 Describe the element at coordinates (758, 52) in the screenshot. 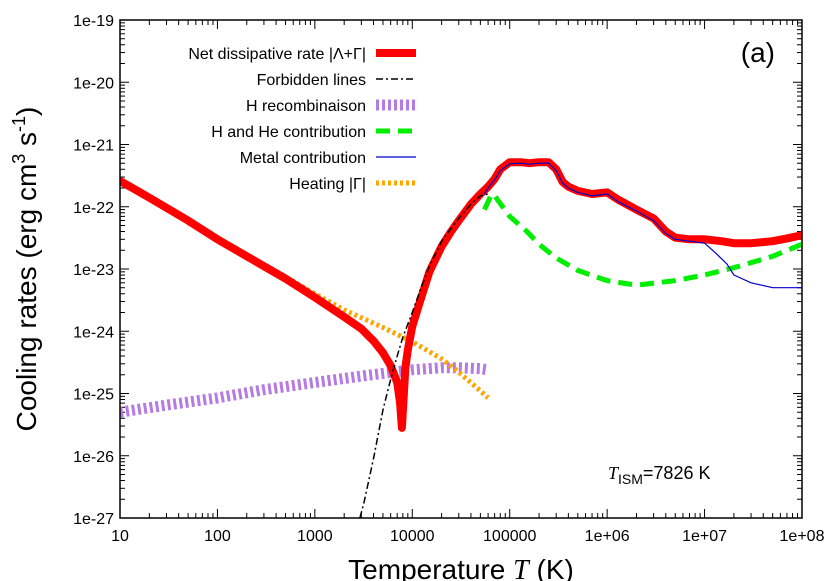

I see `panel-label: (a)` at that location.